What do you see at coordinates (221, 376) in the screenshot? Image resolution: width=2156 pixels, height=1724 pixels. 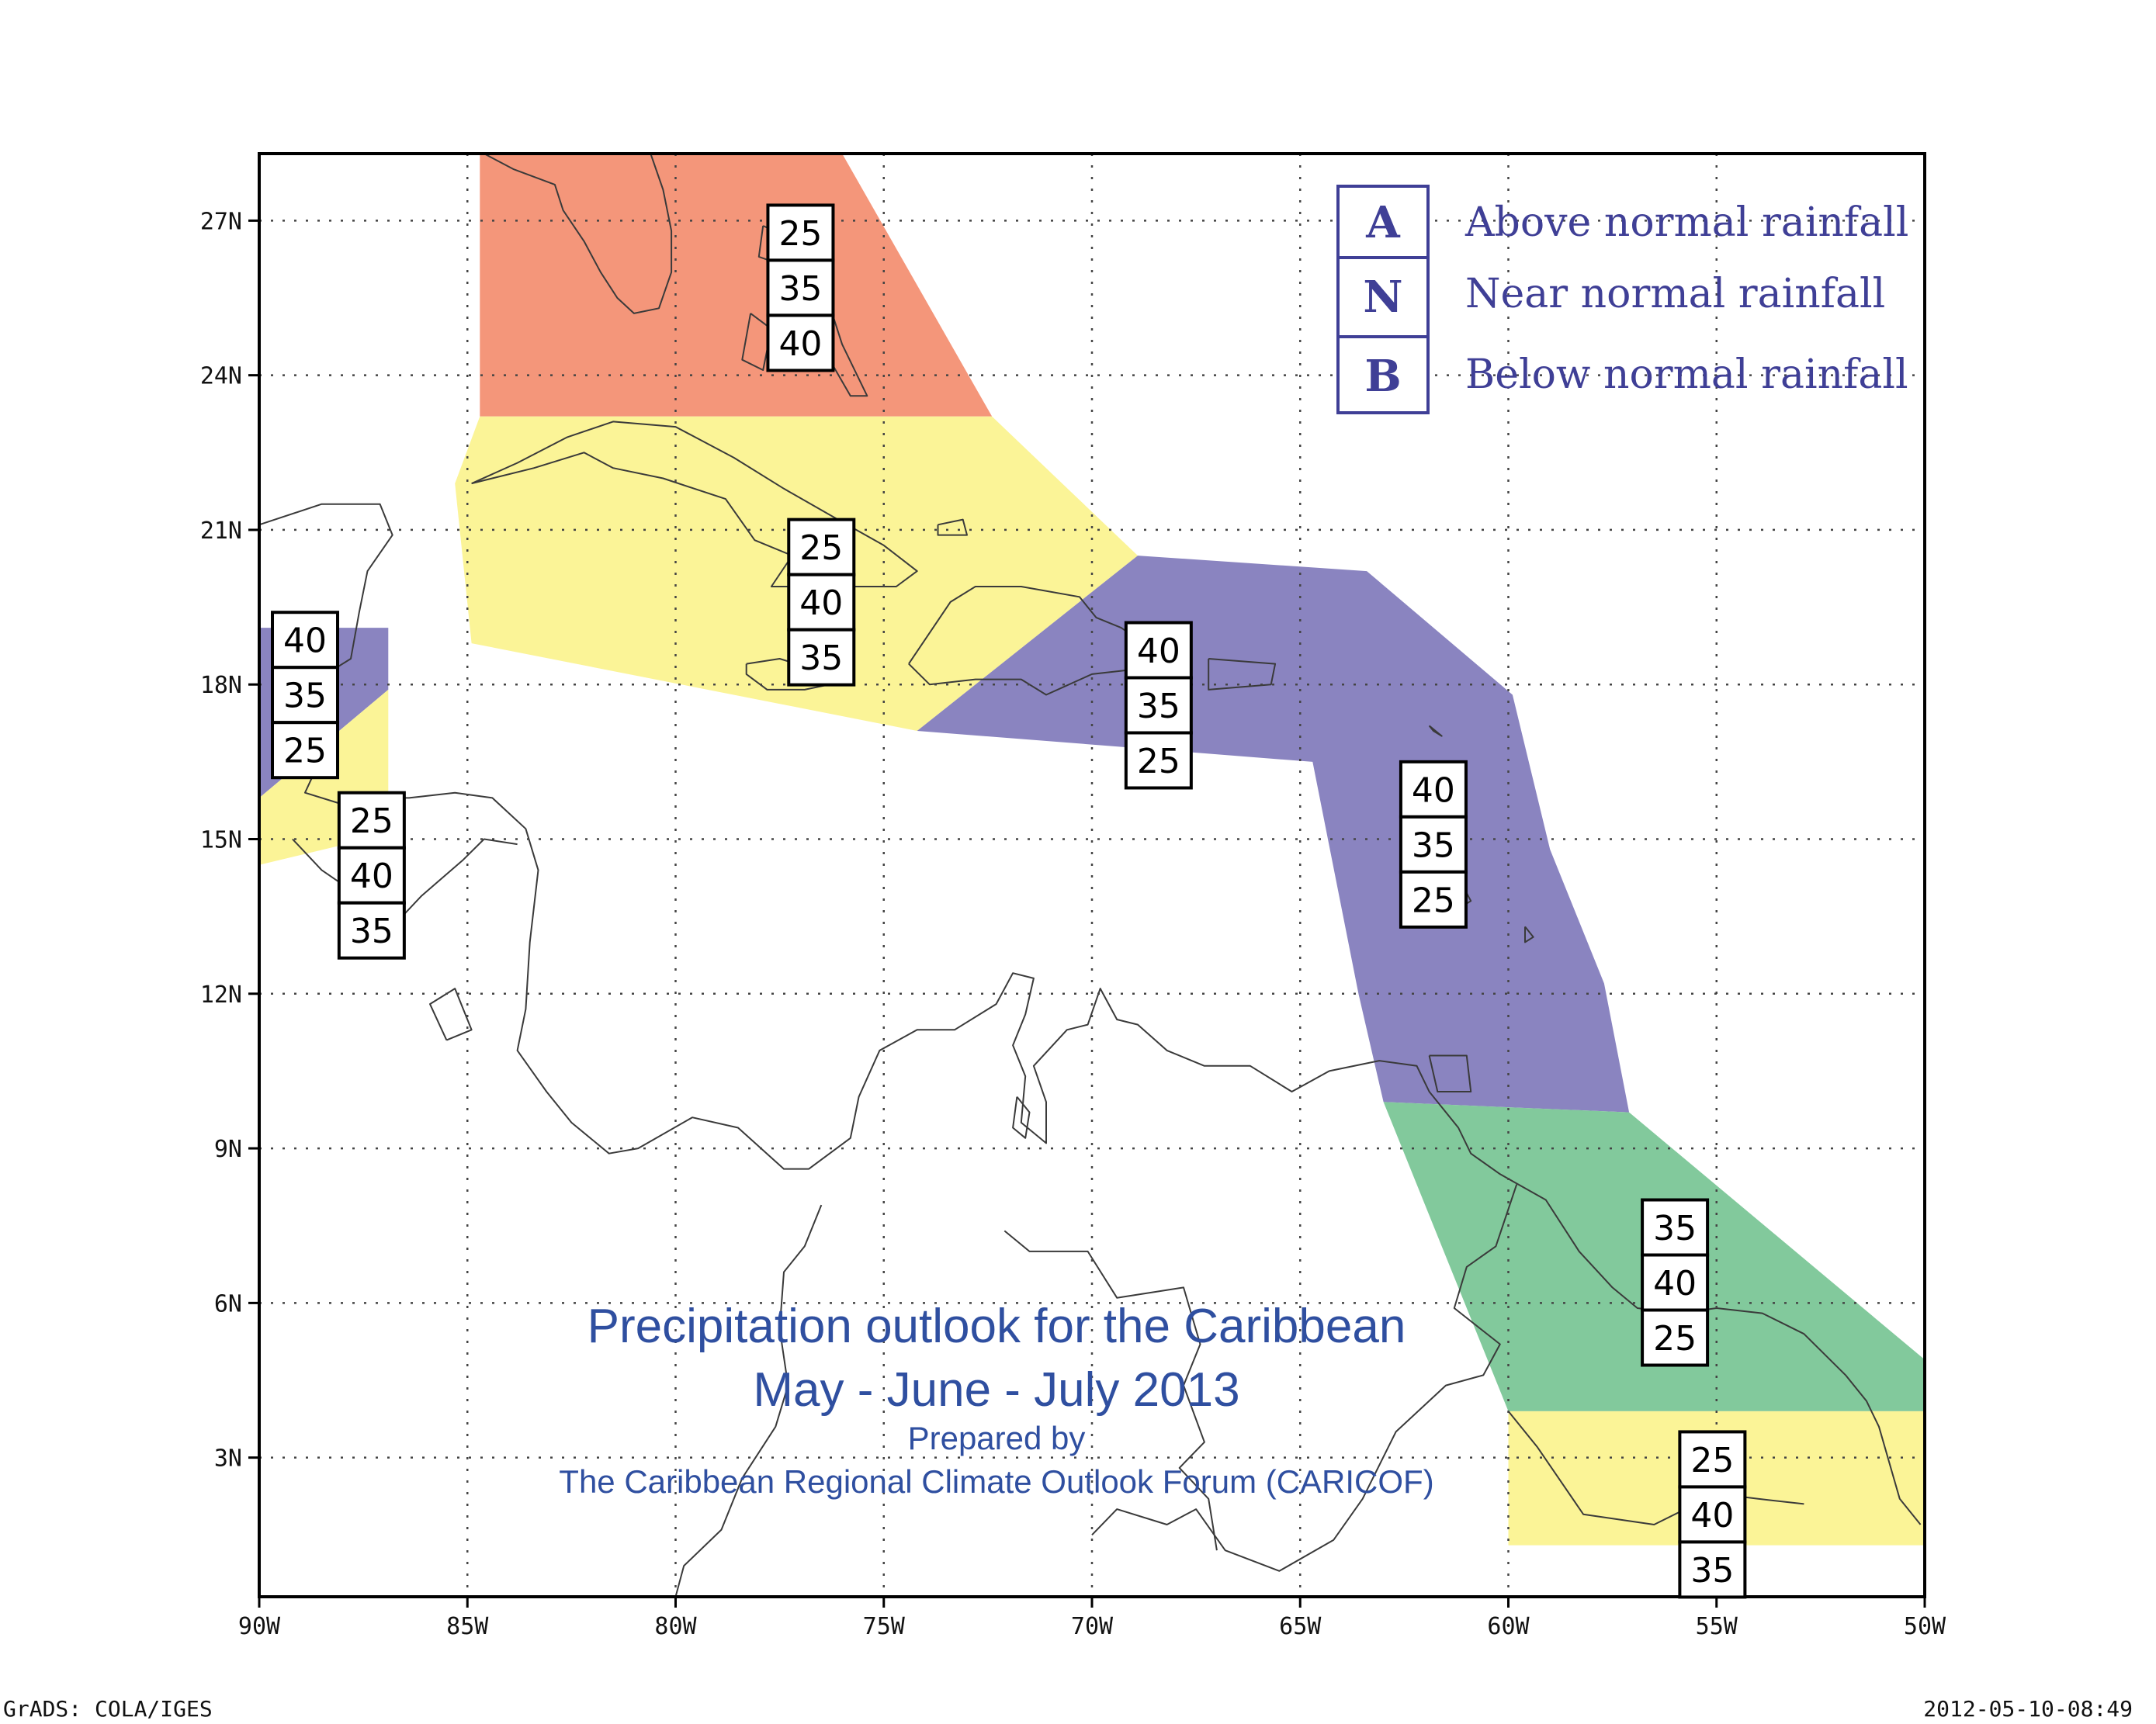 I see `y-tick-label: 24N` at bounding box center [221, 376].